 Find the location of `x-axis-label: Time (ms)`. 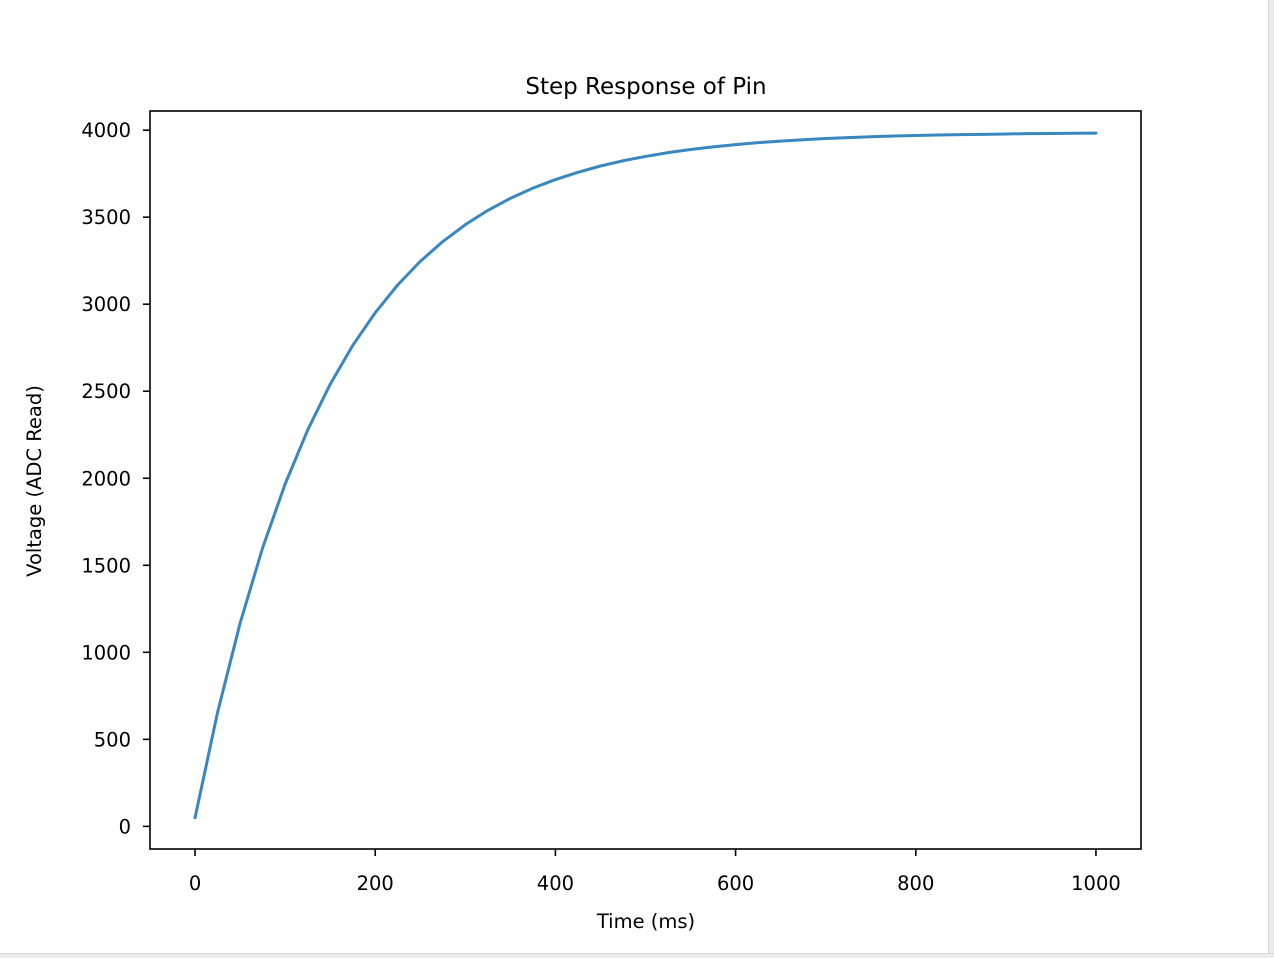

x-axis-label: Time (ms) is located at coordinates (645, 921).